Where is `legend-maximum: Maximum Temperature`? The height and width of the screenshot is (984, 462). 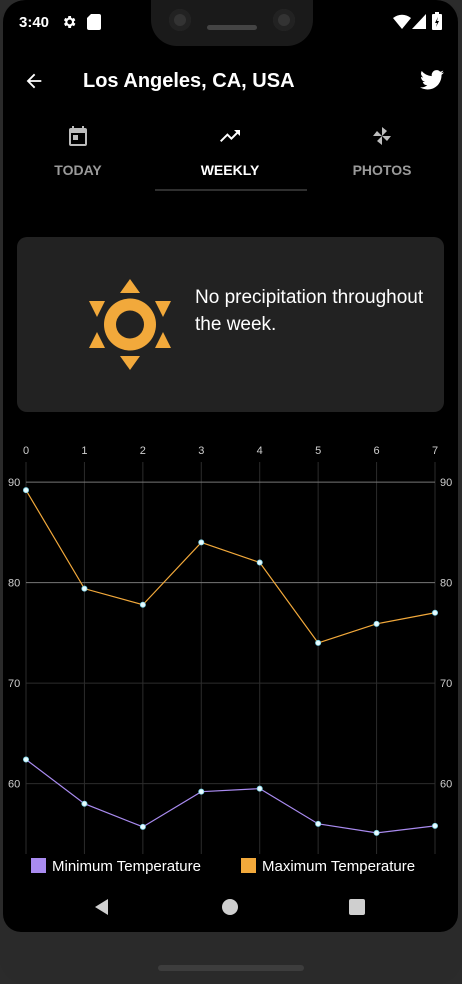 legend-maximum: Maximum Temperature is located at coordinates (328, 866).